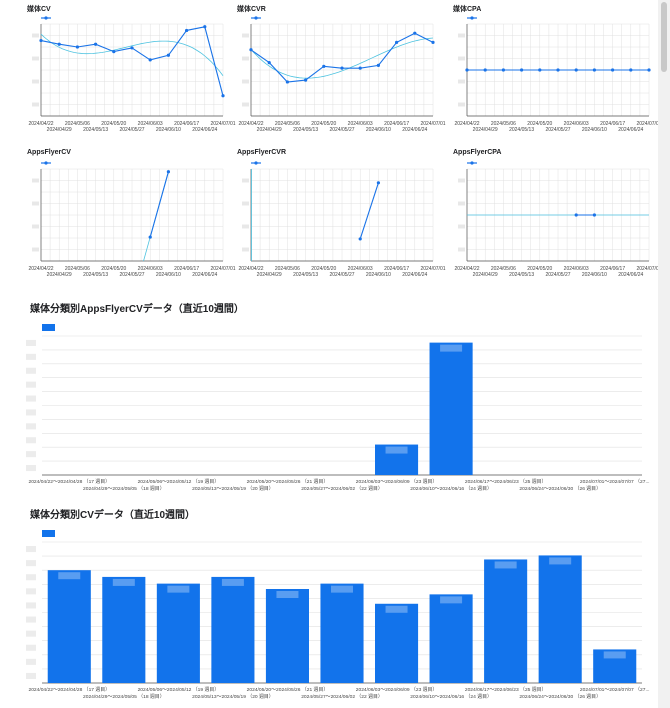 The width and height of the screenshot is (670, 708). I want to click on x-tick-label: 2024/06/03～2024/06/09 （23 週目）, so click(397, 481).